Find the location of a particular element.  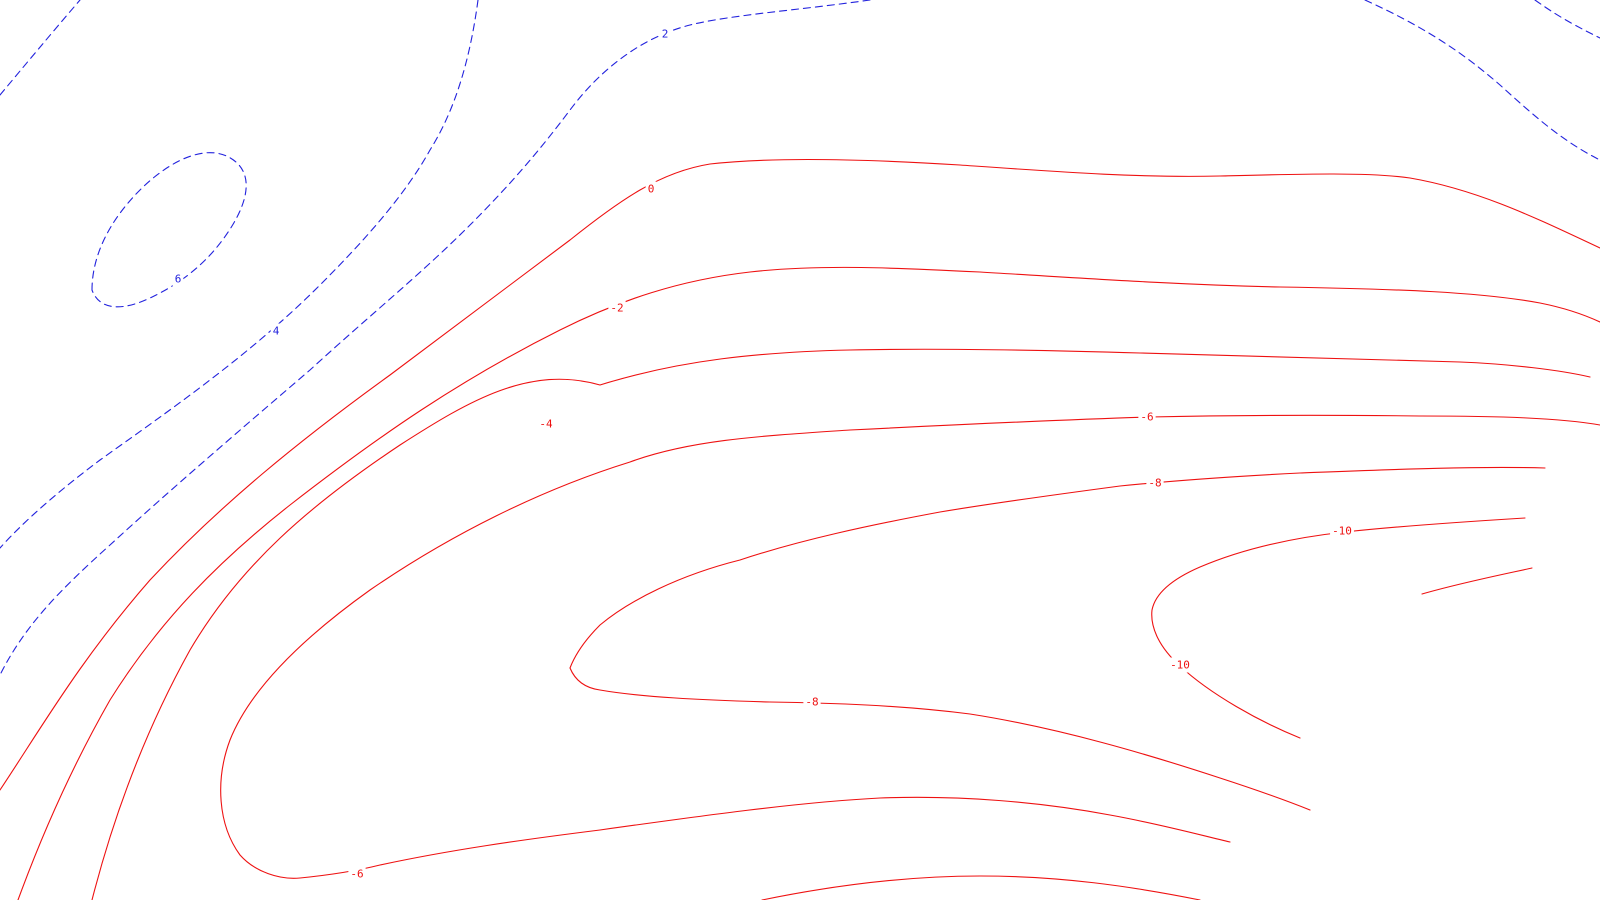

contour-line-4-a is located at coordinates (40, 48).